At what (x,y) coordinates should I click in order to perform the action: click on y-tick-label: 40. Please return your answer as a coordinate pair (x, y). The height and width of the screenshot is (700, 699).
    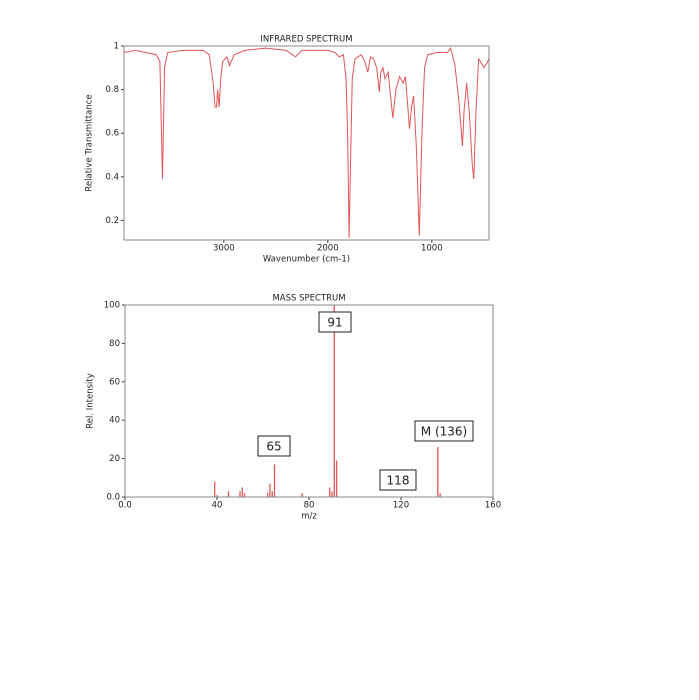
    Looking at the image, I should click on (114, 421).